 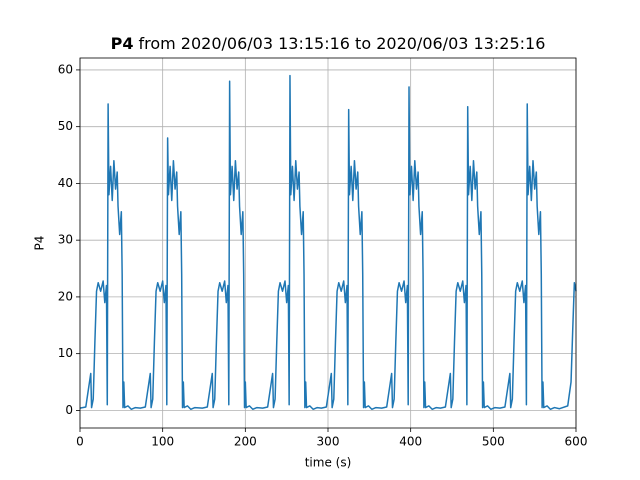 I want to click on y-tick-label: 50, so click(x=65, y=126).